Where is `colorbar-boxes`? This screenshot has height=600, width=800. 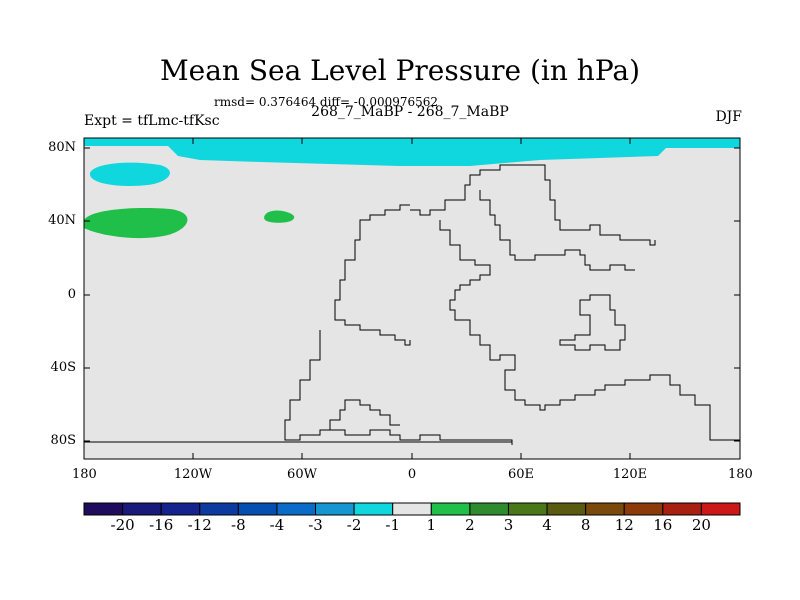
colorbar-boxes is located at coordinates (412, 509).